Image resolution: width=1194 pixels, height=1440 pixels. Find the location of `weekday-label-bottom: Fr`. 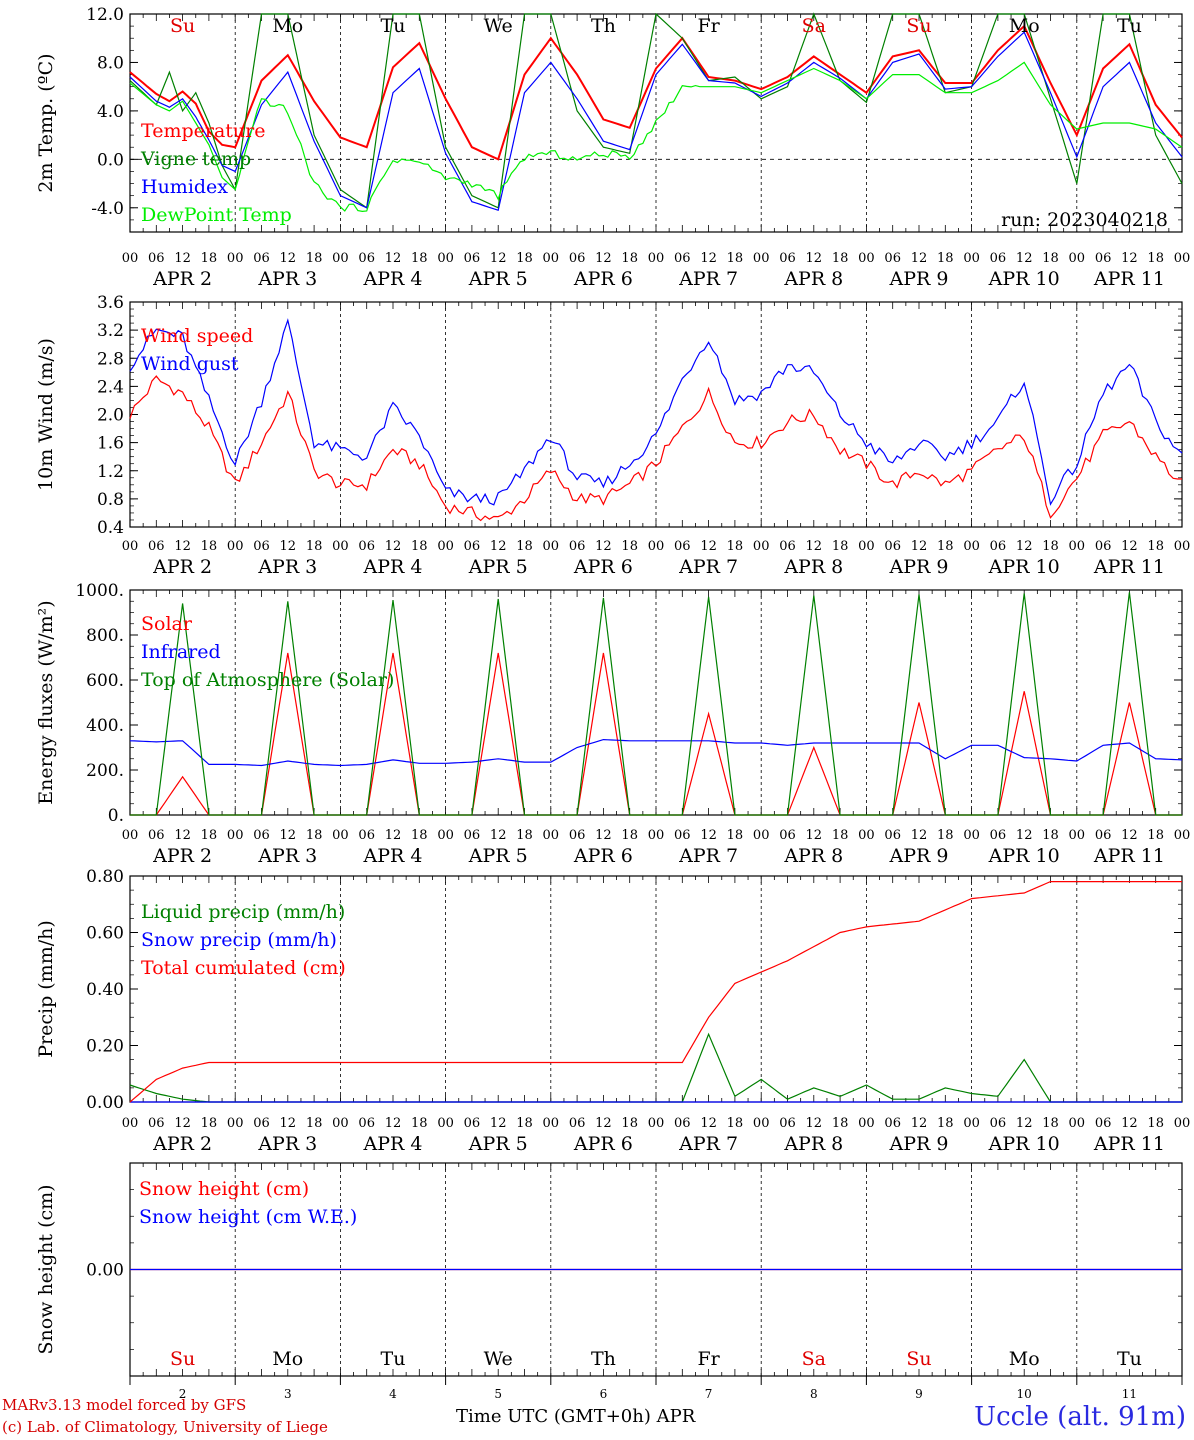

weekday-label-bottom: Fr is located at coordinates (708, 1359).